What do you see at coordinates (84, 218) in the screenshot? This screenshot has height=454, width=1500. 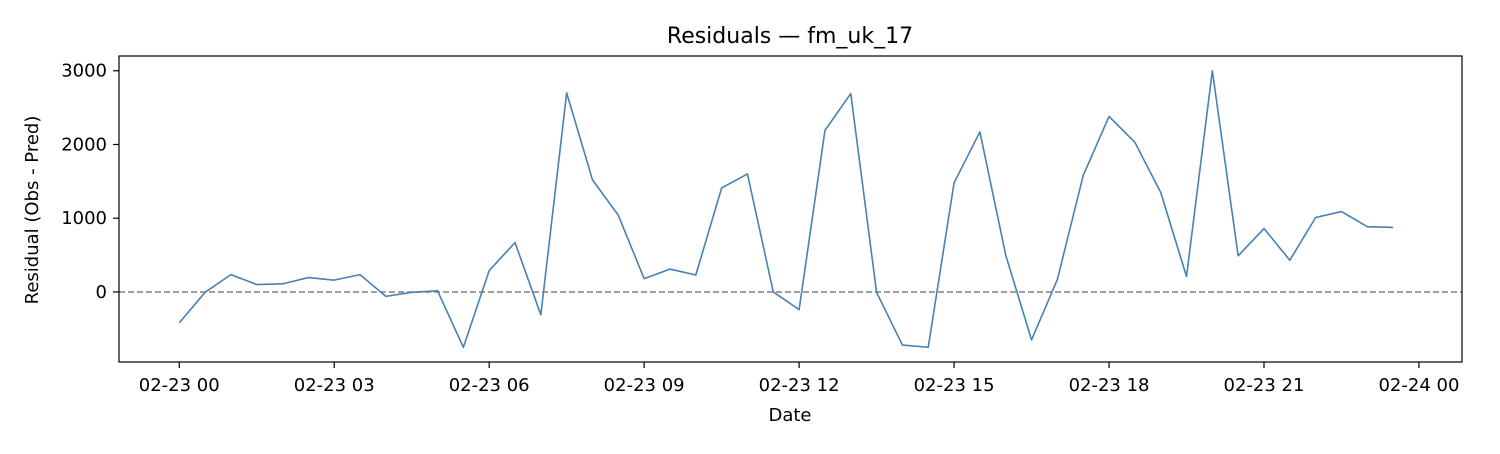 I see `y-tick-label: 1000` at bounding box center [84, 218].